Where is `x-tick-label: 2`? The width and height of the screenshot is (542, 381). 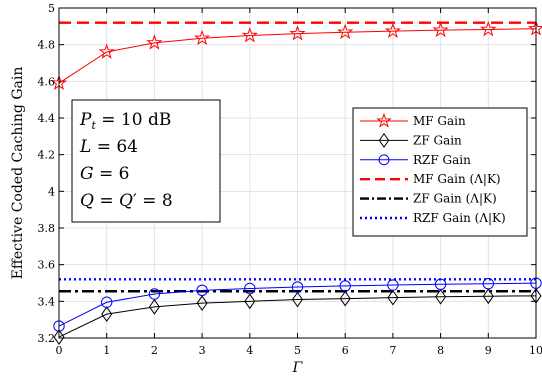 x-tick-label: 2 is located at coordinates (154, 350).